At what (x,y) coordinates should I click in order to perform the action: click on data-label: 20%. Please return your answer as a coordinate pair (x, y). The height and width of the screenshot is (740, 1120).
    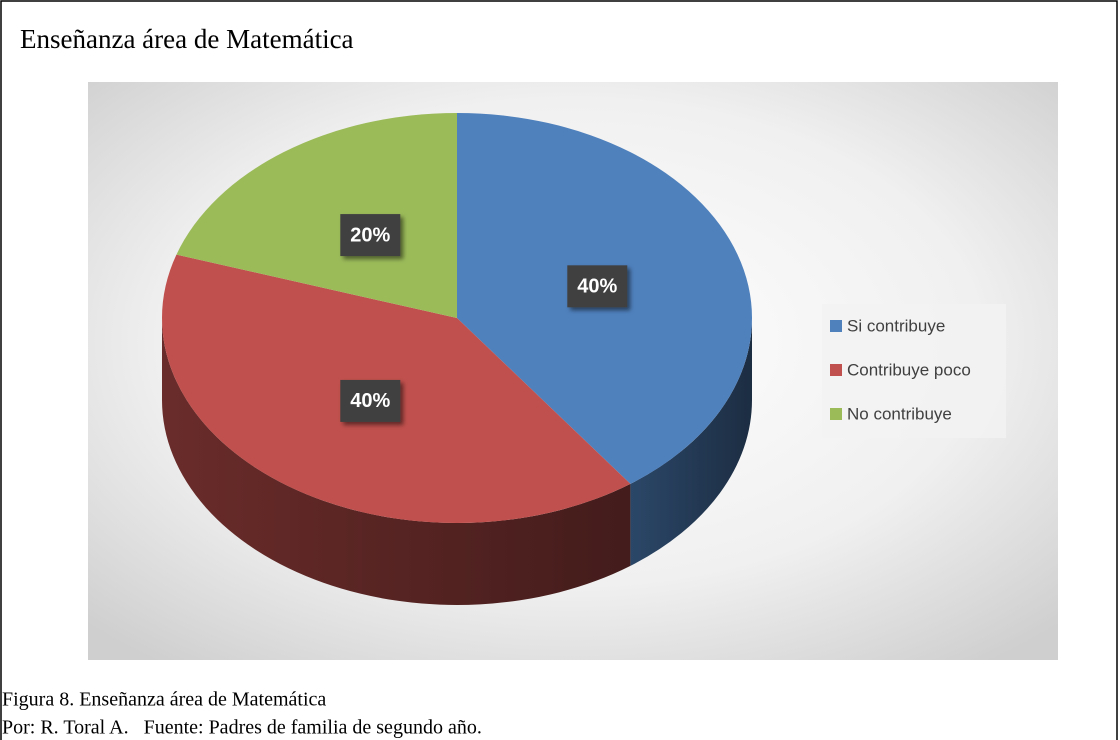
    Looking at the image, I should click on (370, 235).